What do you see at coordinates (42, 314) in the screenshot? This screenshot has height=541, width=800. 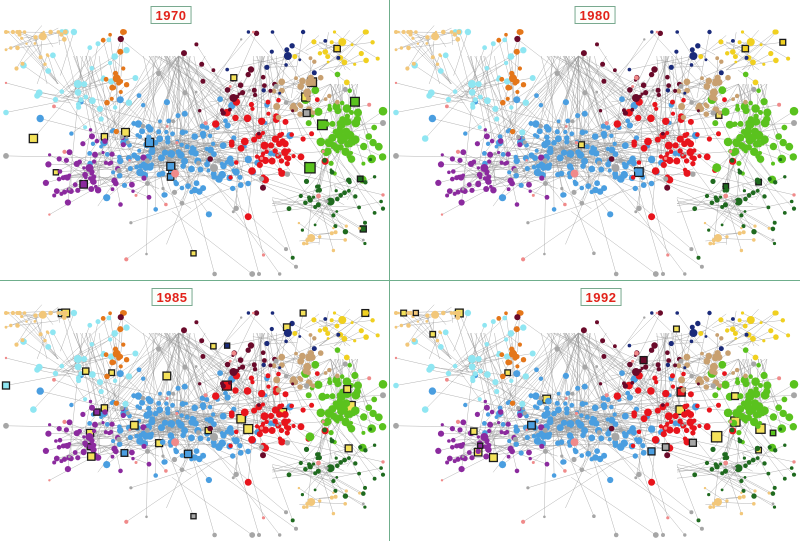 I see `hub-node` at bounding box center [42, 314].